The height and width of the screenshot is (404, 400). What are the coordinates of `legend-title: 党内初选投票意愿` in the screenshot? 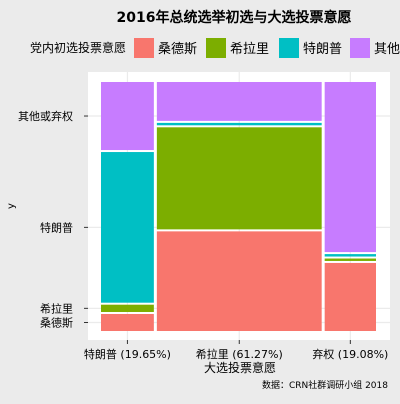 It's located at (78, 47).